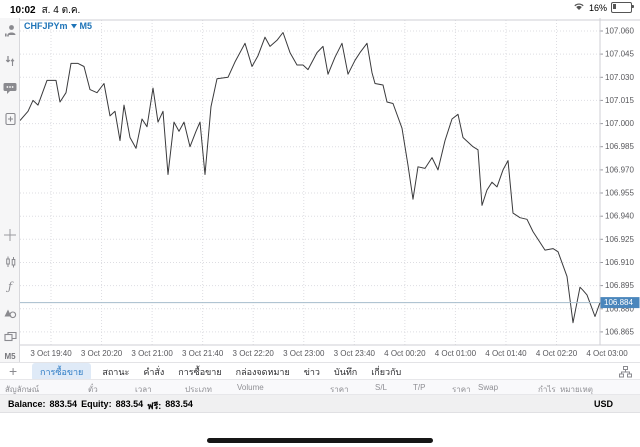 The width and height of the screenshot is (640, 447). I want to click on trade-arrows-icon, so click(10, 61).